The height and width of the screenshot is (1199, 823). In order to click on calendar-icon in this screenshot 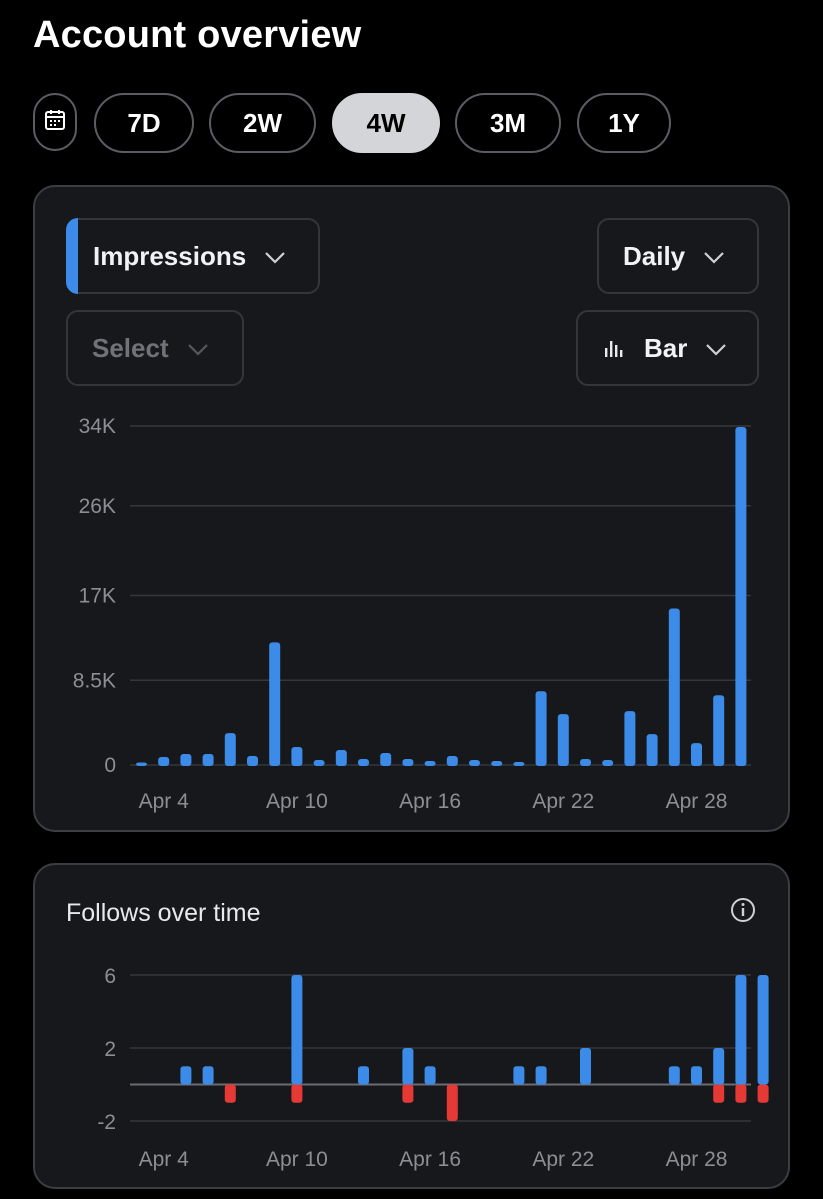, I will do `click(55, 122)`.